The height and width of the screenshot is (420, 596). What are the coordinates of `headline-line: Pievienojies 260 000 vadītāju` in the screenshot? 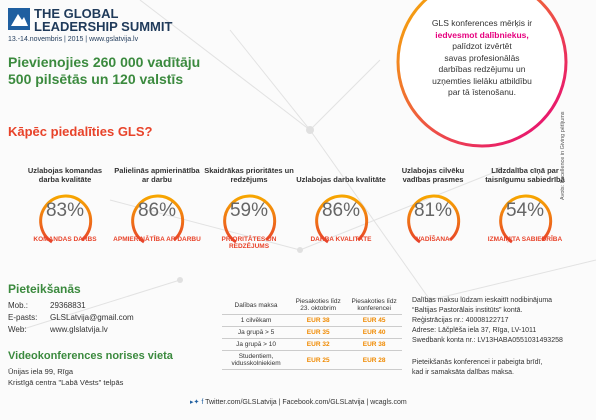 It's located at (104, 62).